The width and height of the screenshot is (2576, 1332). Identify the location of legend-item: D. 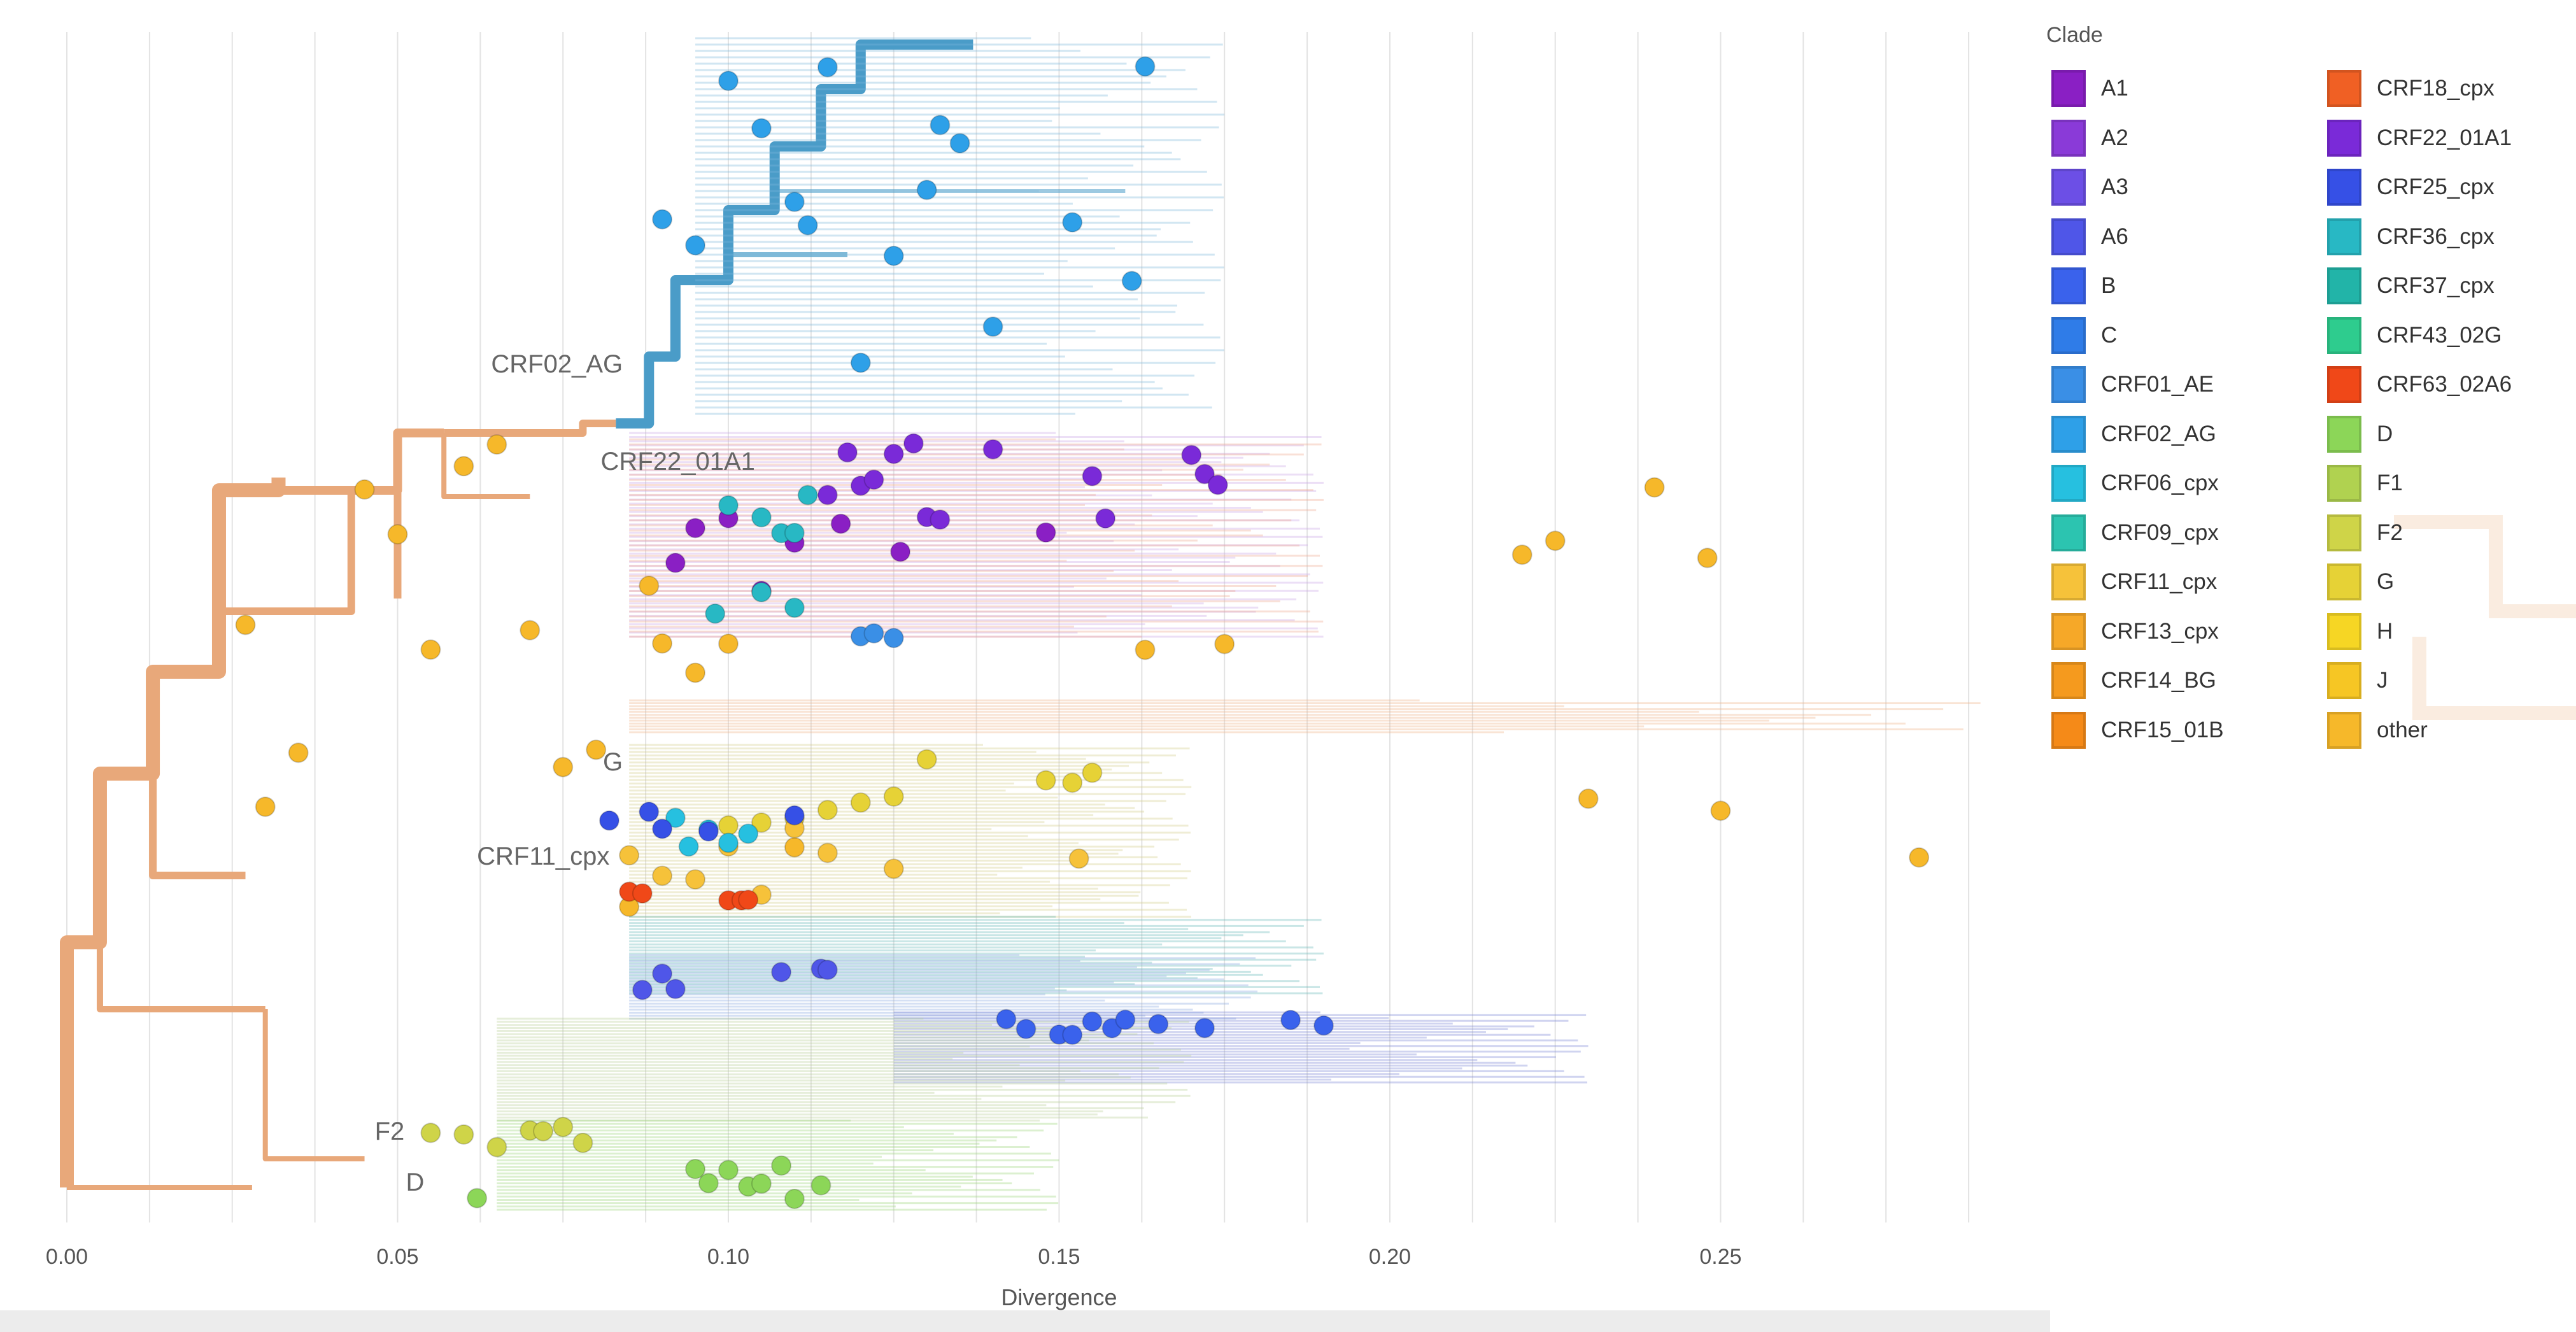
(2419, 440).